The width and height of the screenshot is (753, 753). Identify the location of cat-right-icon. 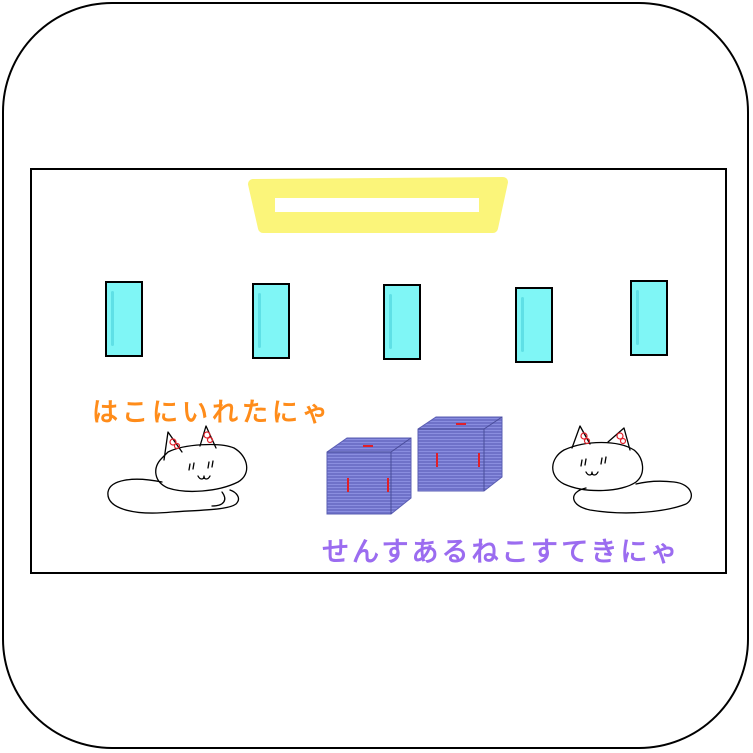
(622, 469).